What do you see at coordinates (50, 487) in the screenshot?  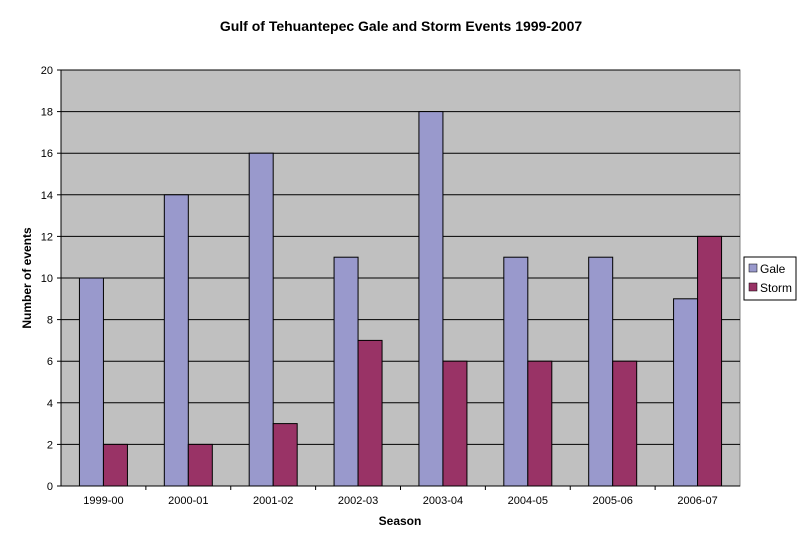 I see `y-tick-label: 0` at bounding box center [50, 487].